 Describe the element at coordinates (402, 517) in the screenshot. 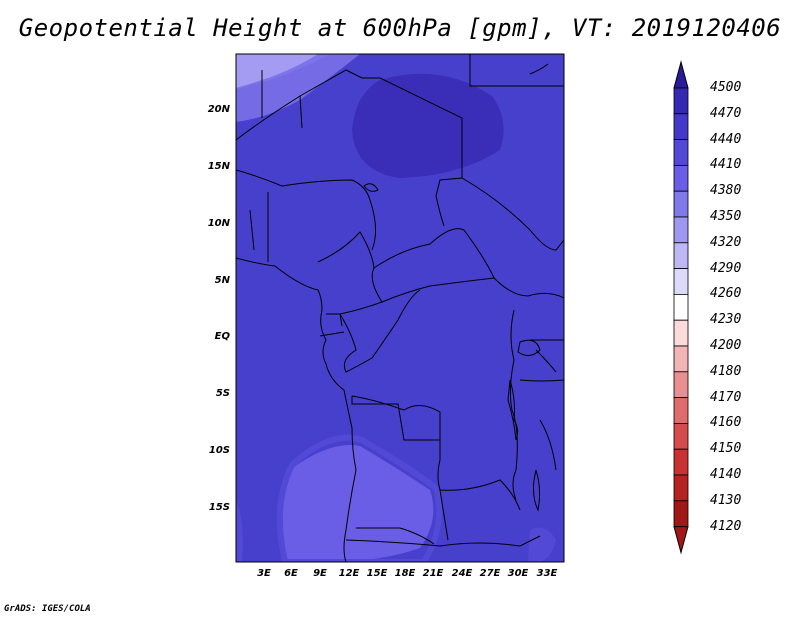

I see `zambia-border` at that location.